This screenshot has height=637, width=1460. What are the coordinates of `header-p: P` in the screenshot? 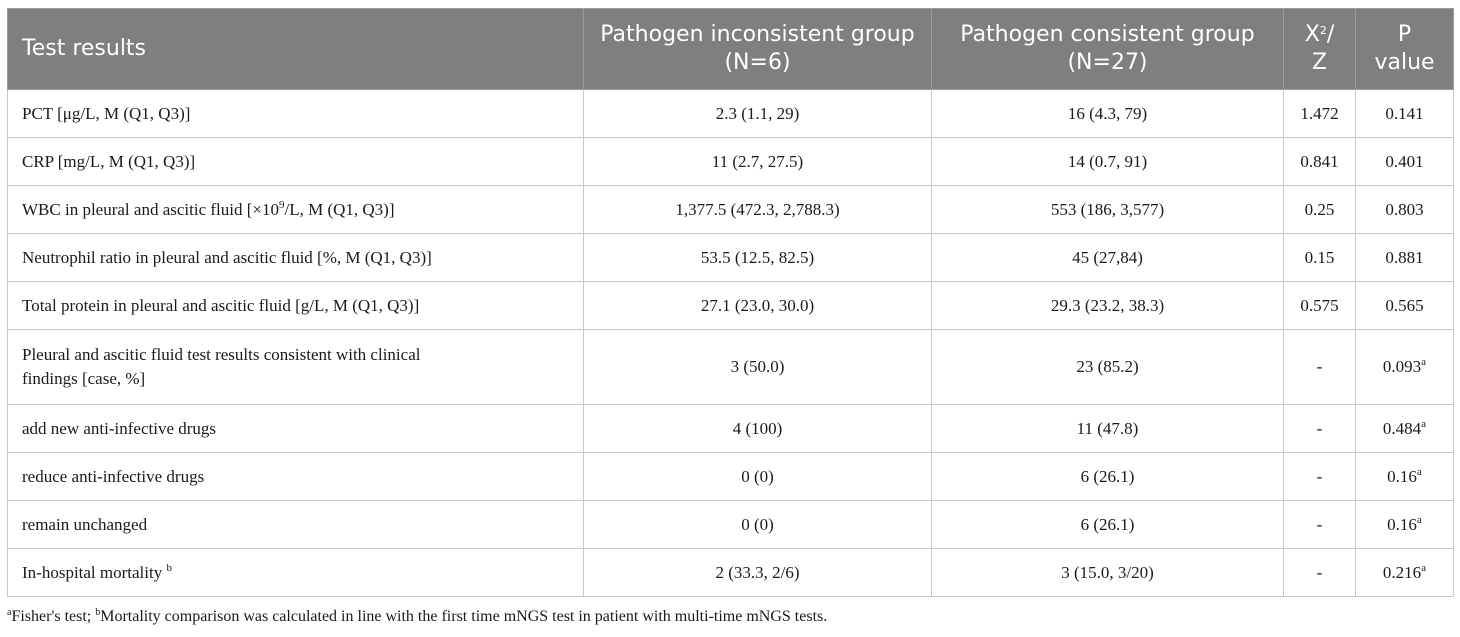 It's located at (1404, 34).